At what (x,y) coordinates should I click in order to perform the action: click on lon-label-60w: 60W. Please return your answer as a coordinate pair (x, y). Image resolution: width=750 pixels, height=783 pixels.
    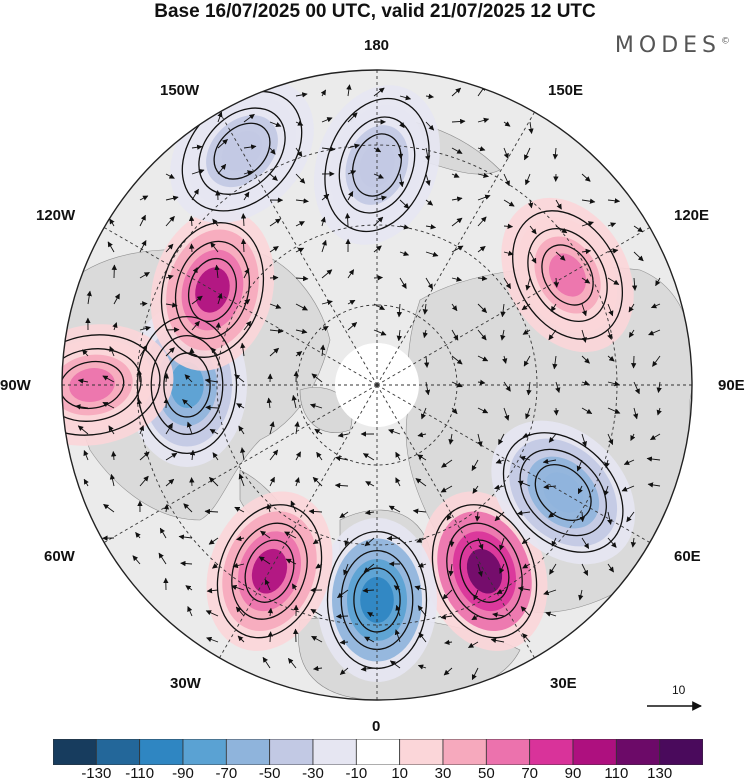
    Looking at the image, I should click on (59, 556).